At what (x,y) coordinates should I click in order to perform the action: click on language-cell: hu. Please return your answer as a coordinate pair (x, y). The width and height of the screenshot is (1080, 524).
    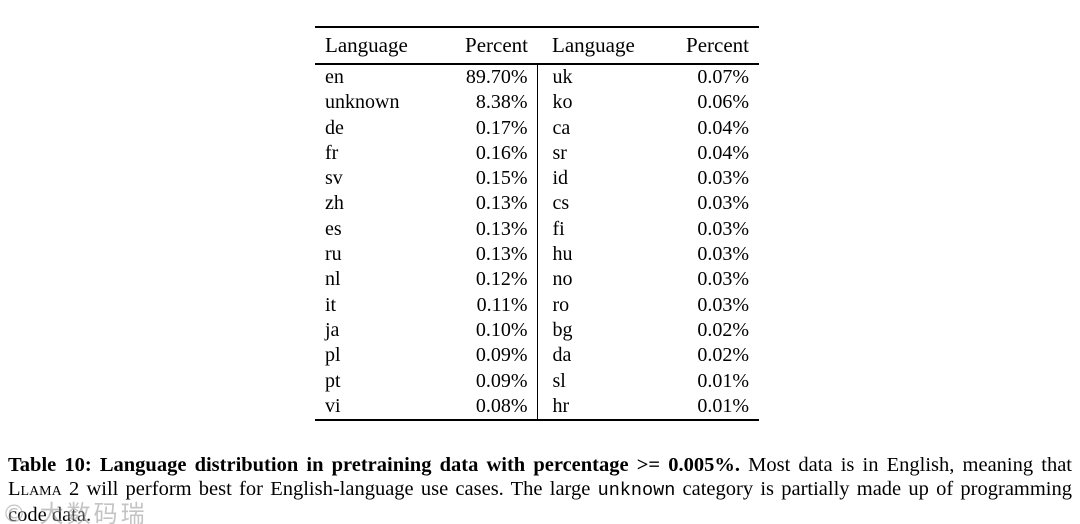
    Looking at the image, I should click on (597, 255).